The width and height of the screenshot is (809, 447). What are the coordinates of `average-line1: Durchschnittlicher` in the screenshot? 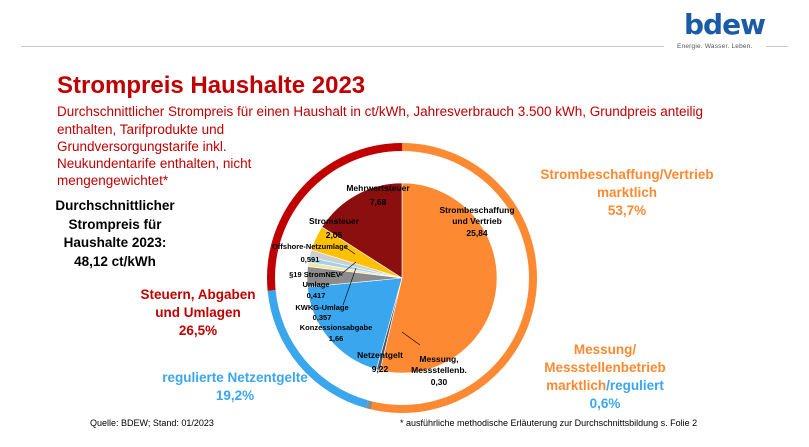 It's located at (115, 205).